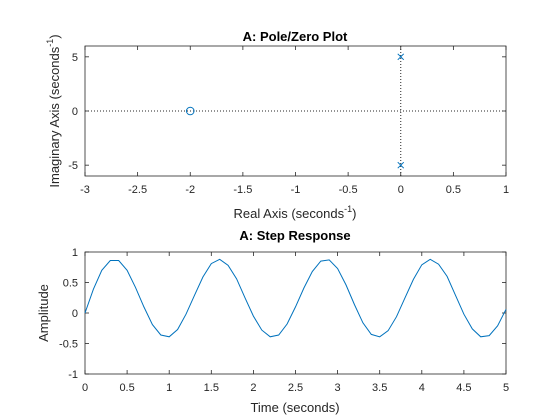  What do you see at coordinates (295, 388) in the screenshot?
I see `step-response-x-tick-label: 2.5` at bounding box center [295, 388].